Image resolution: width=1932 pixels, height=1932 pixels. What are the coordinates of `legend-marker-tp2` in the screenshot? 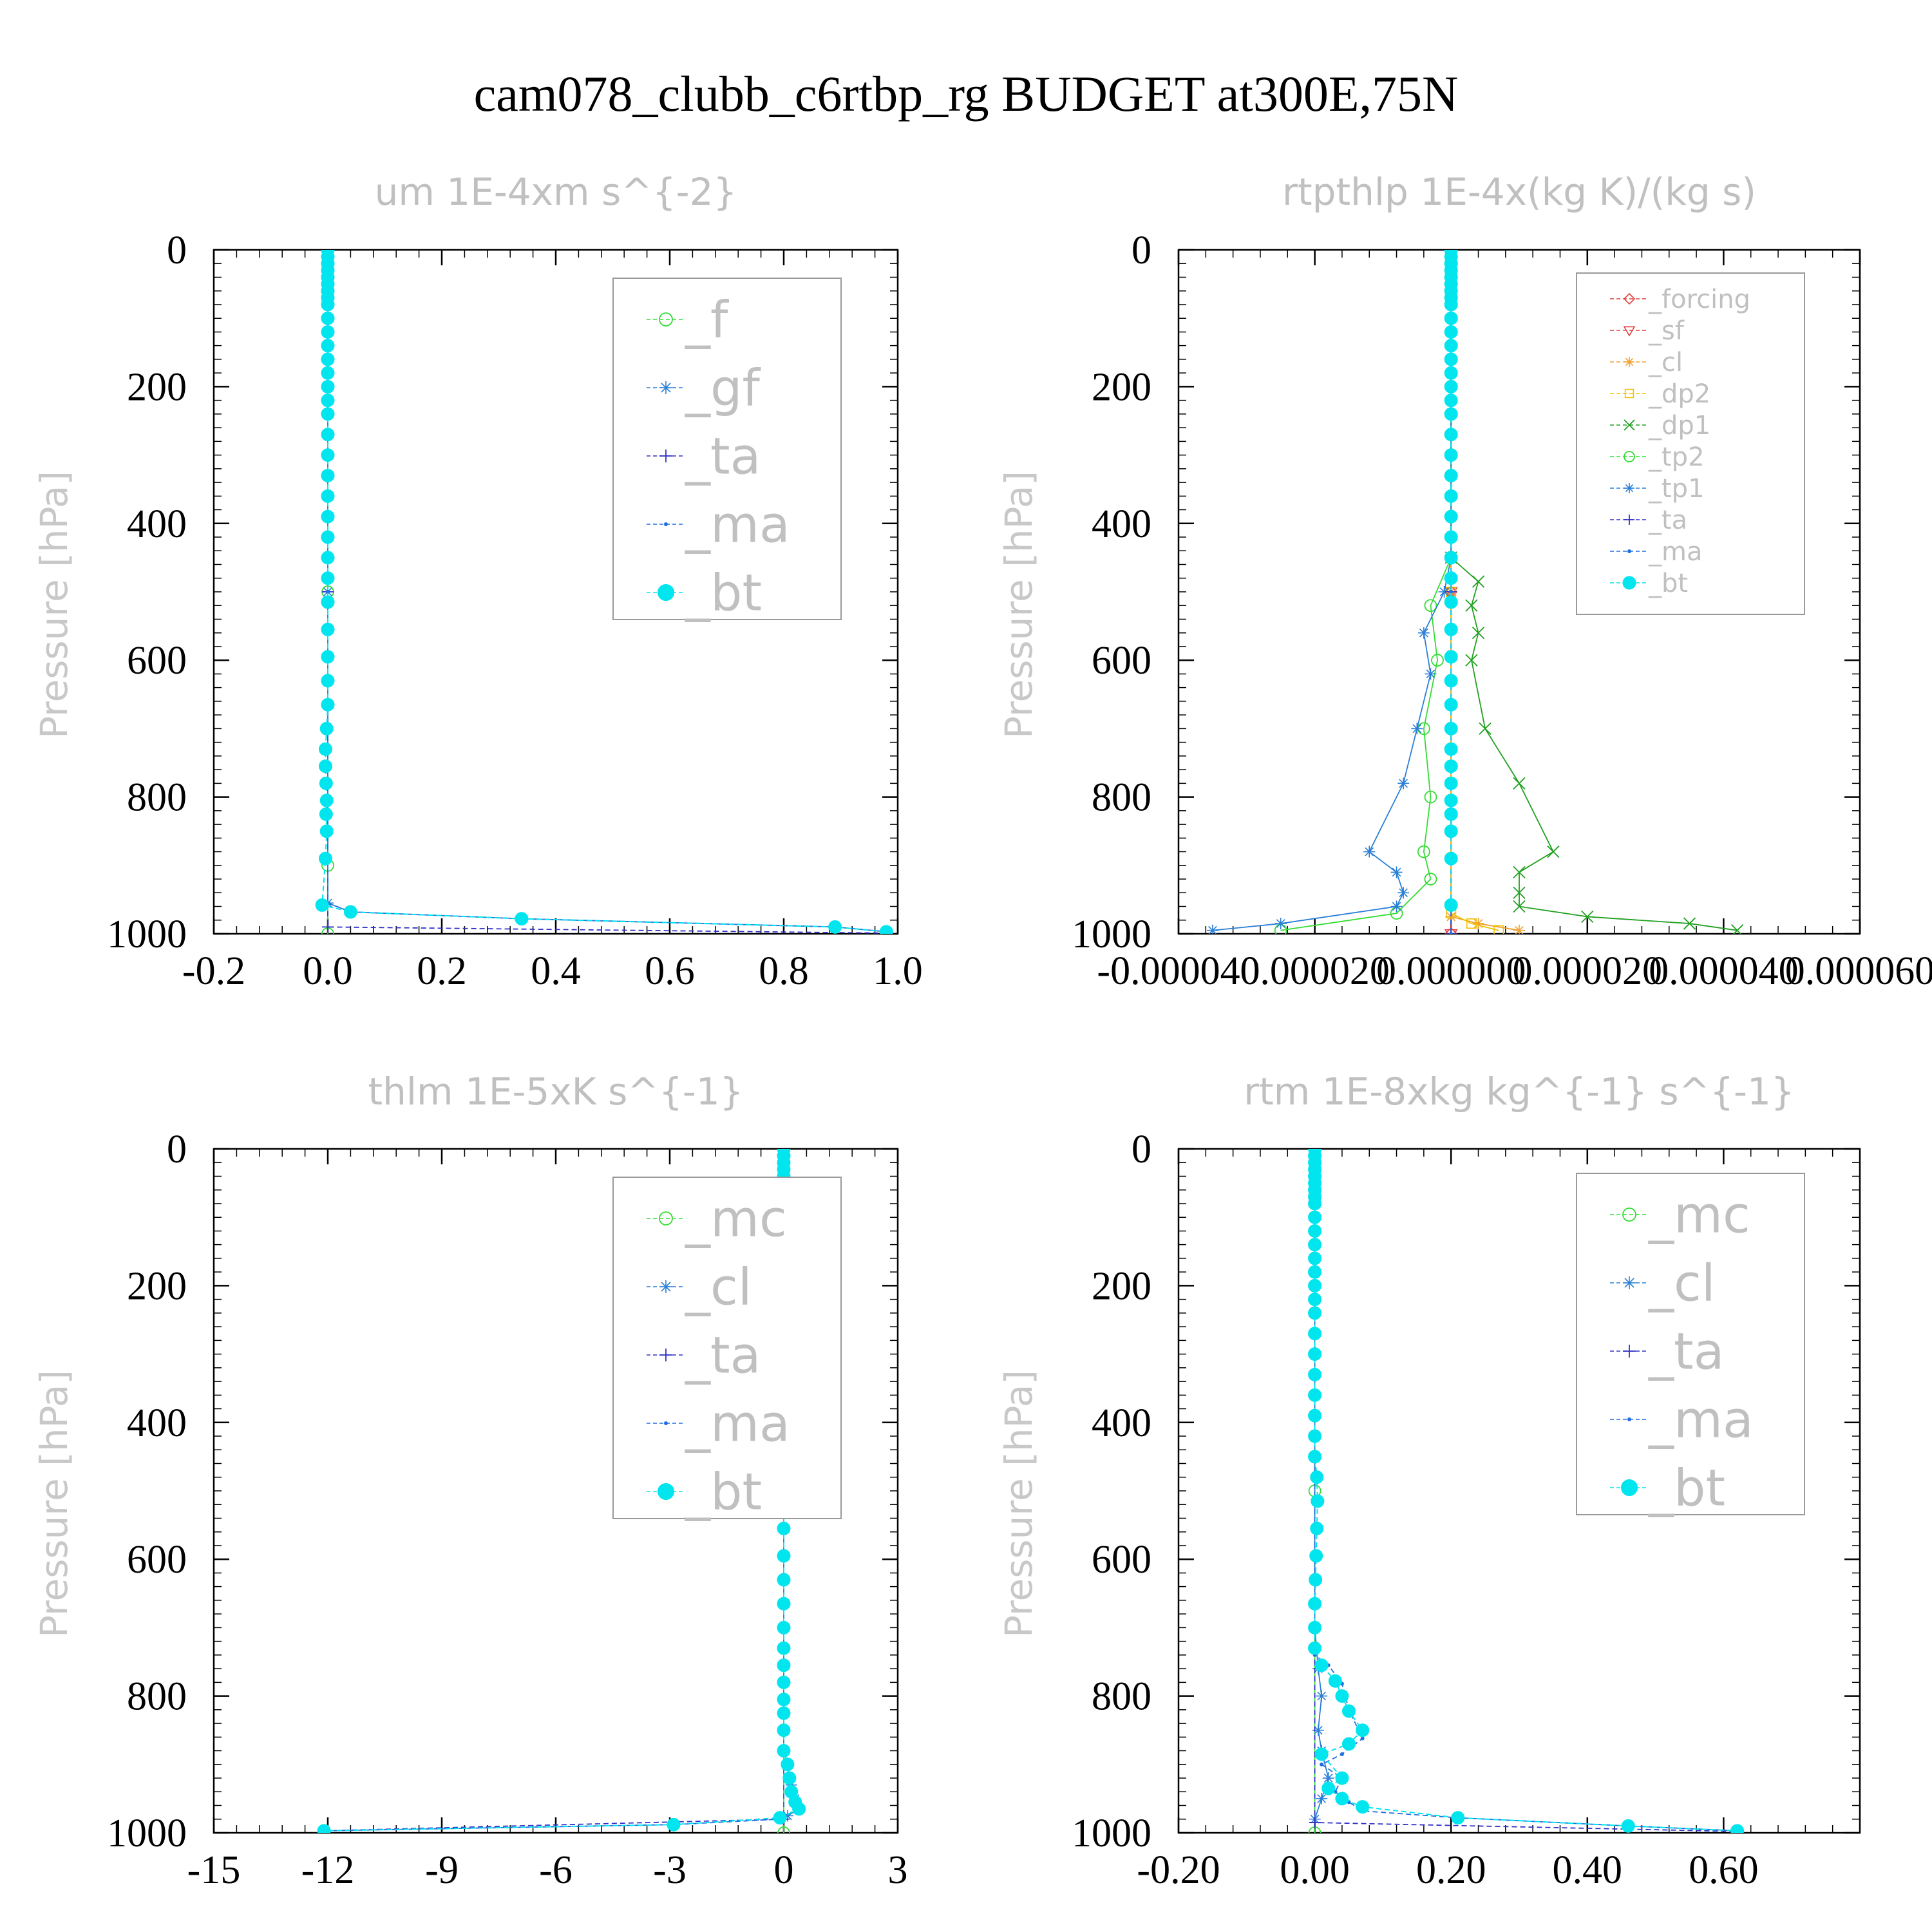 It's located at (1630, 457).